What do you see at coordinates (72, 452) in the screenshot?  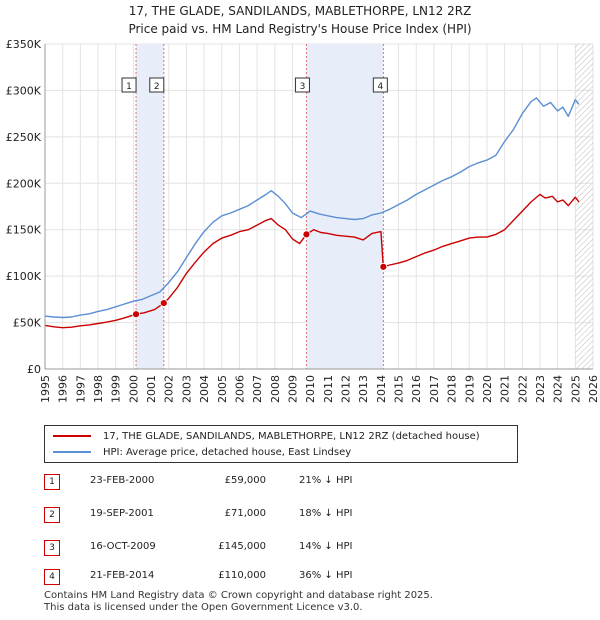 I see `legend-swatch-hpi` at bounding box center [72, 452].